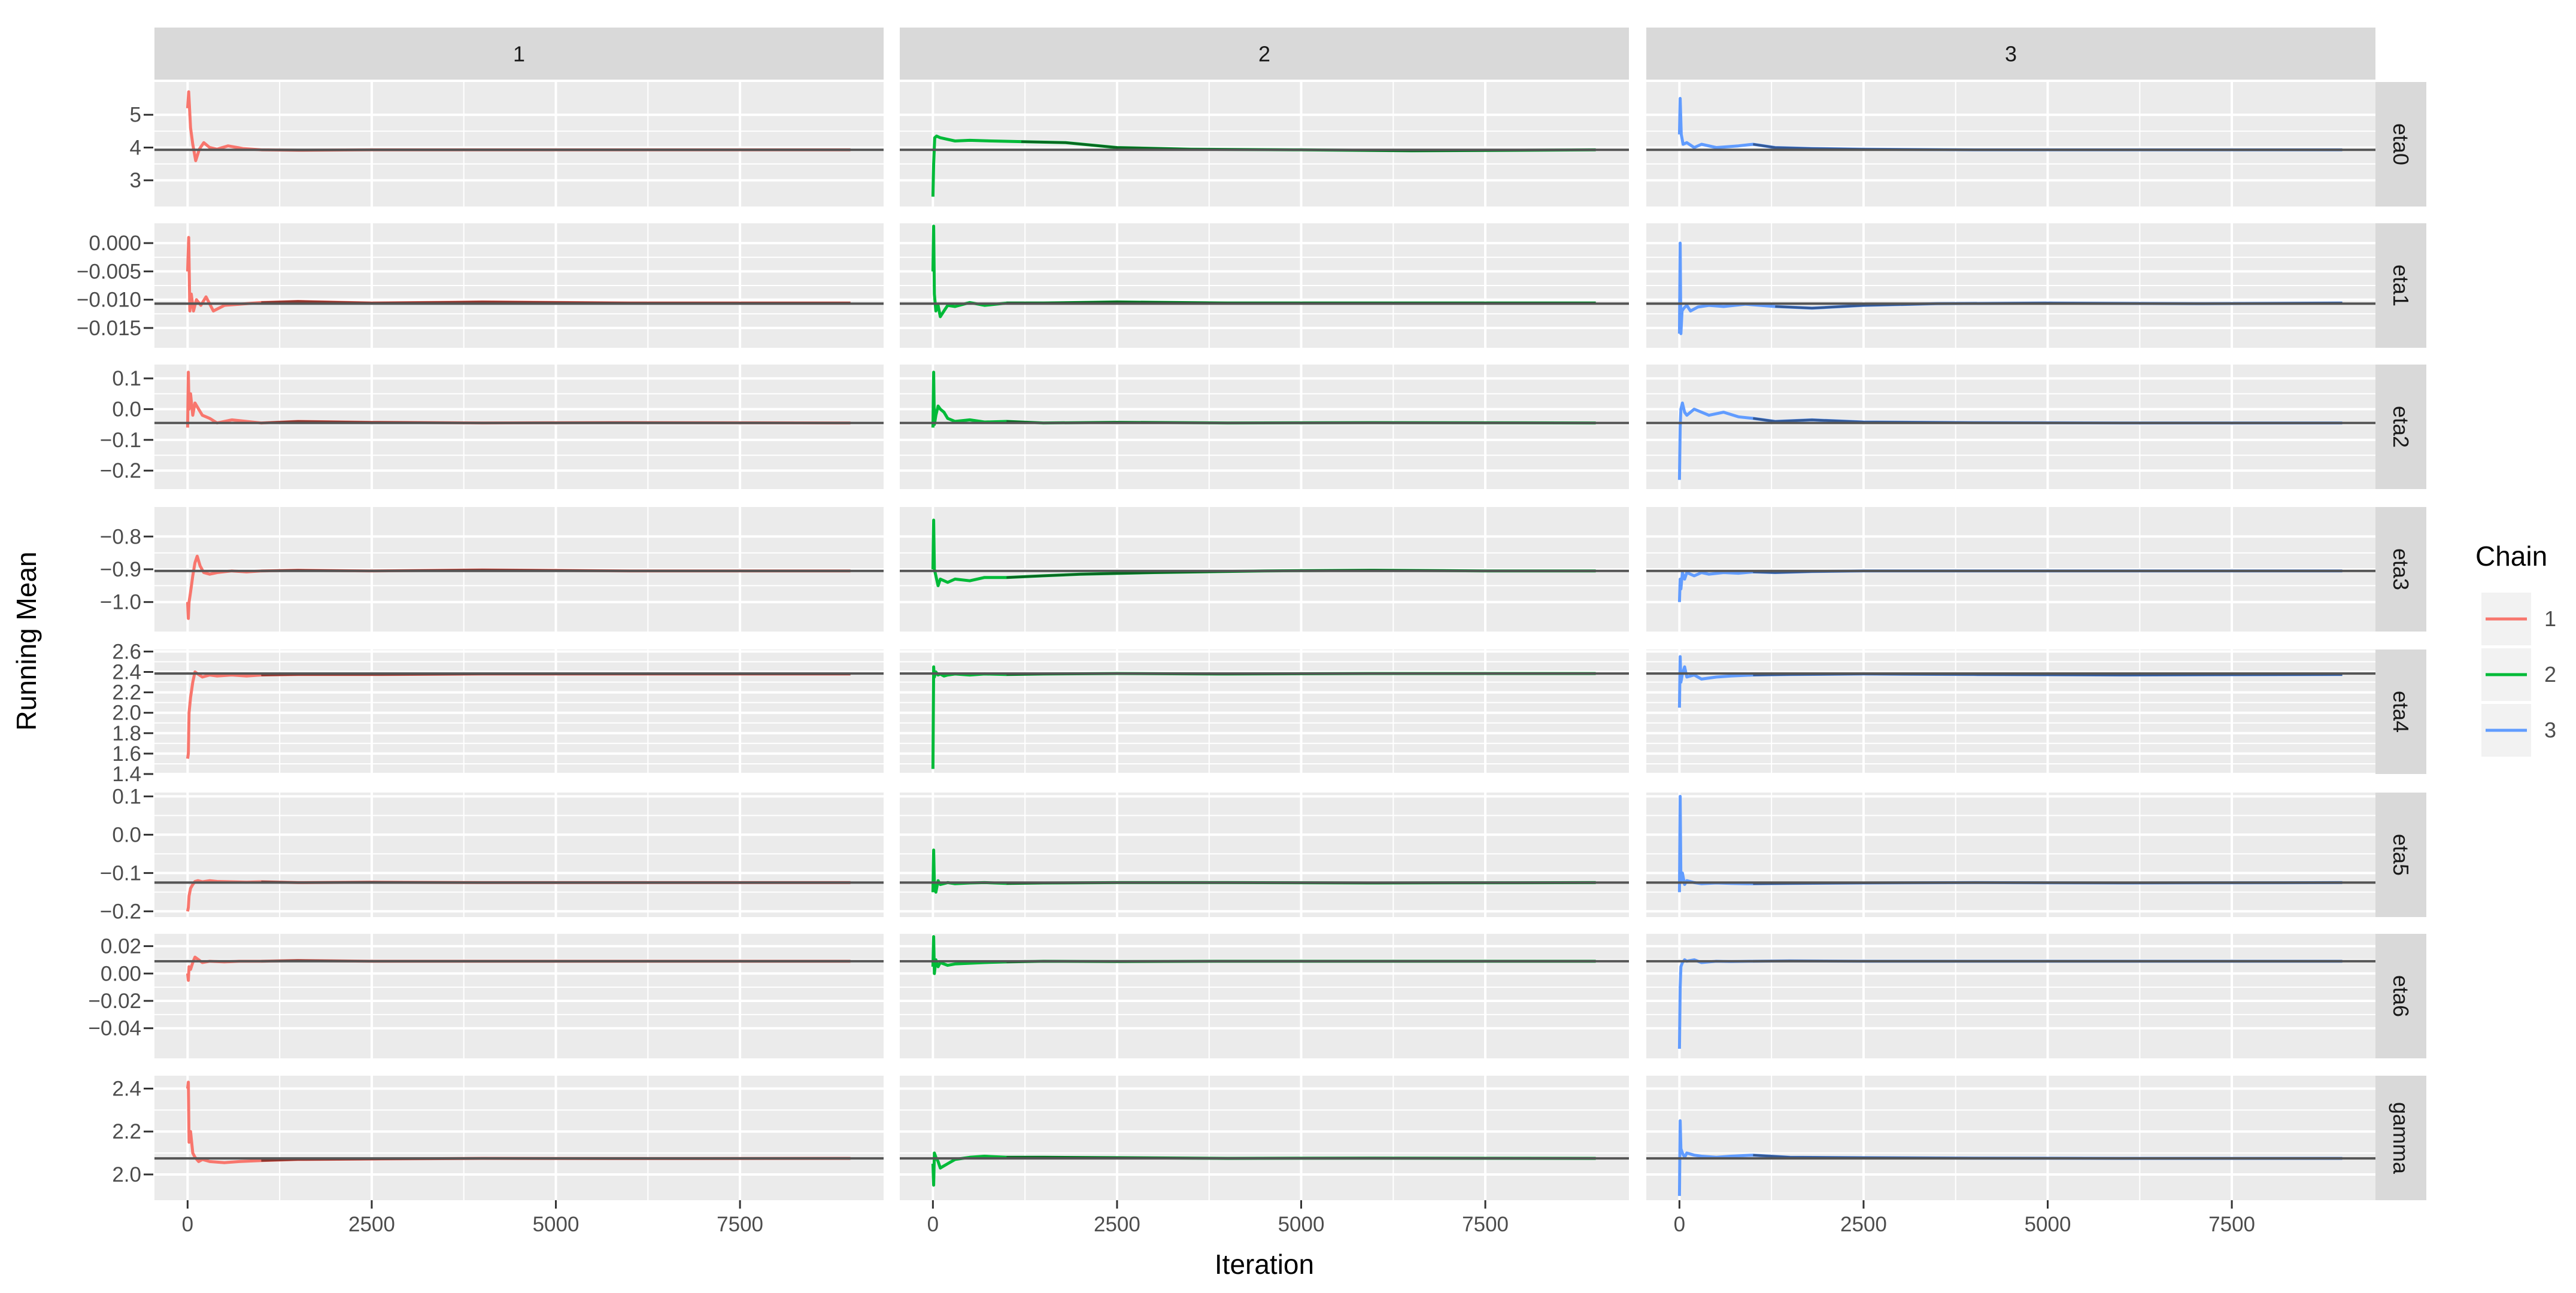 This screenshot has height=1293, width=2576. What do you see at coordinates (109, 271) in the screenshot?
I see `y-tick-label: −0.005` at bounding box center [109, 271].